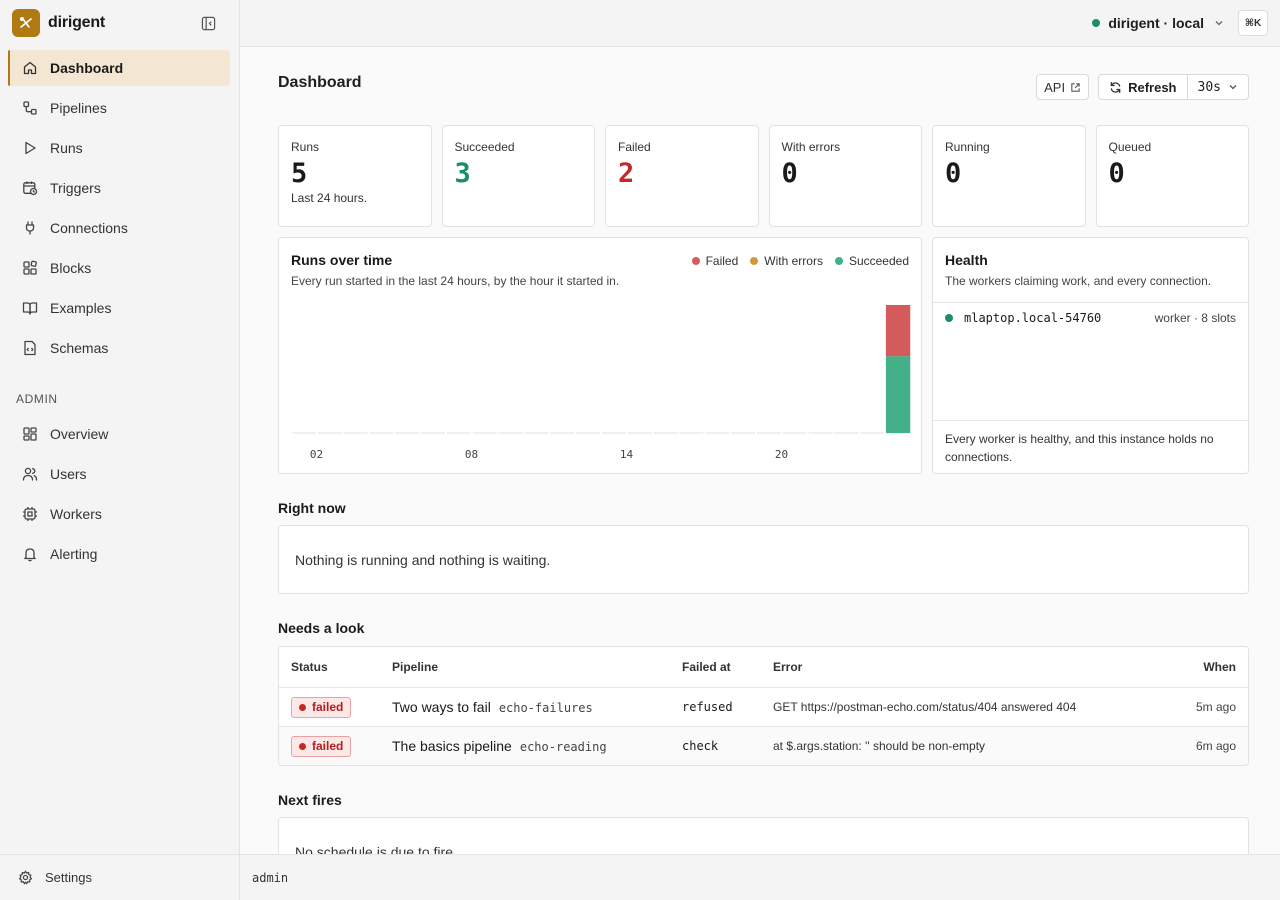 The height and width of the screenshot is (900, 1280). Describe the element at coordinates (355, 176) in the screenshot. I see `stat-runs: Runs 5 Last 24 hours.` at that location.